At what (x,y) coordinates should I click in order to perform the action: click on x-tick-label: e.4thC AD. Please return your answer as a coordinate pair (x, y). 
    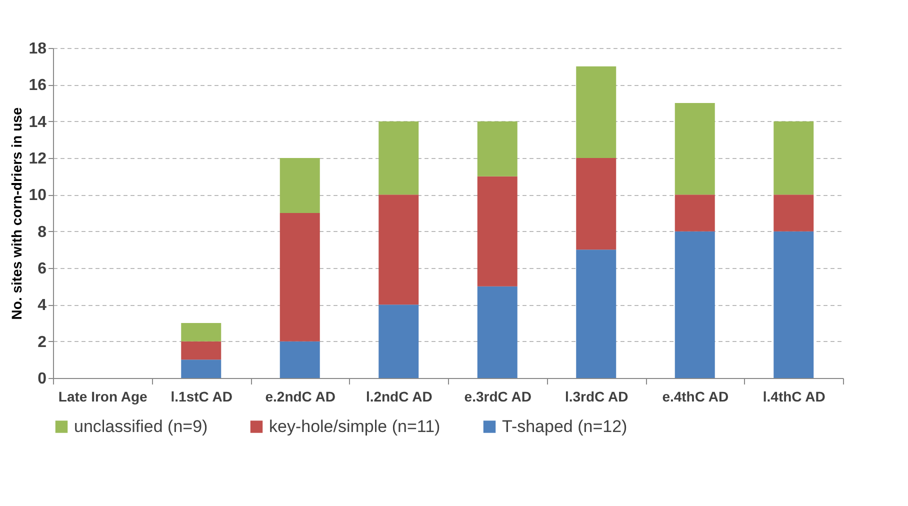
    Looking at the image, I should click on (695, 396).